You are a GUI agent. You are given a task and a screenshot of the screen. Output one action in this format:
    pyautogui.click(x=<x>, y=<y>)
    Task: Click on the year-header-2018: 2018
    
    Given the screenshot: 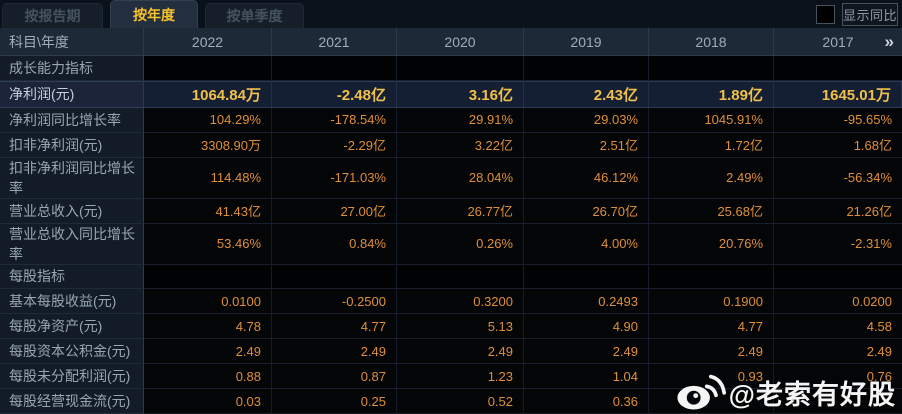 What is the action you would take?
    pyautogui.click(x=711, y=41)
    